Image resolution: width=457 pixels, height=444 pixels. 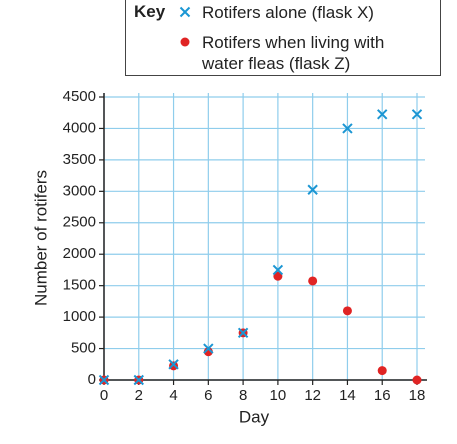 I want to click on x-tick-label: 16, so click(x=382, y=395).